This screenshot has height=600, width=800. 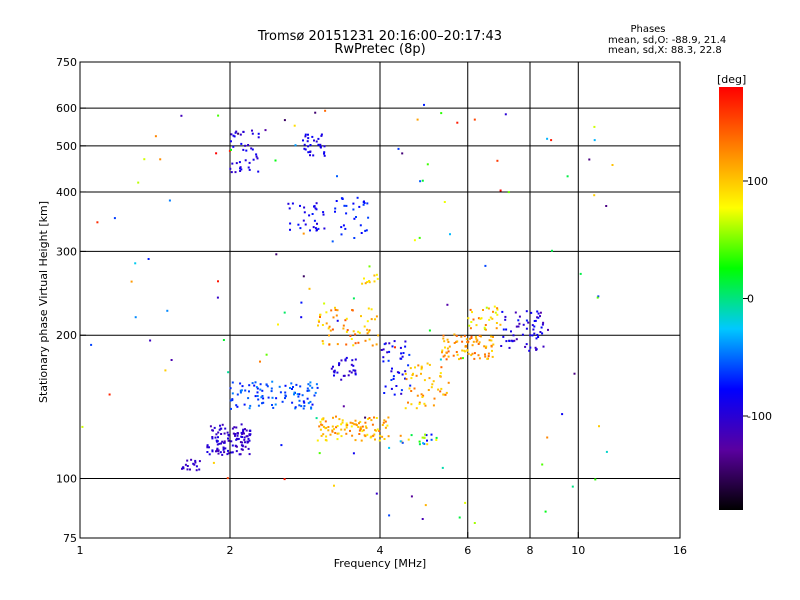 What do you see at coordinates (759, 416) in the screenshot?
I see `colorbar-tick-label: -100` at bounding box center [759, 416].